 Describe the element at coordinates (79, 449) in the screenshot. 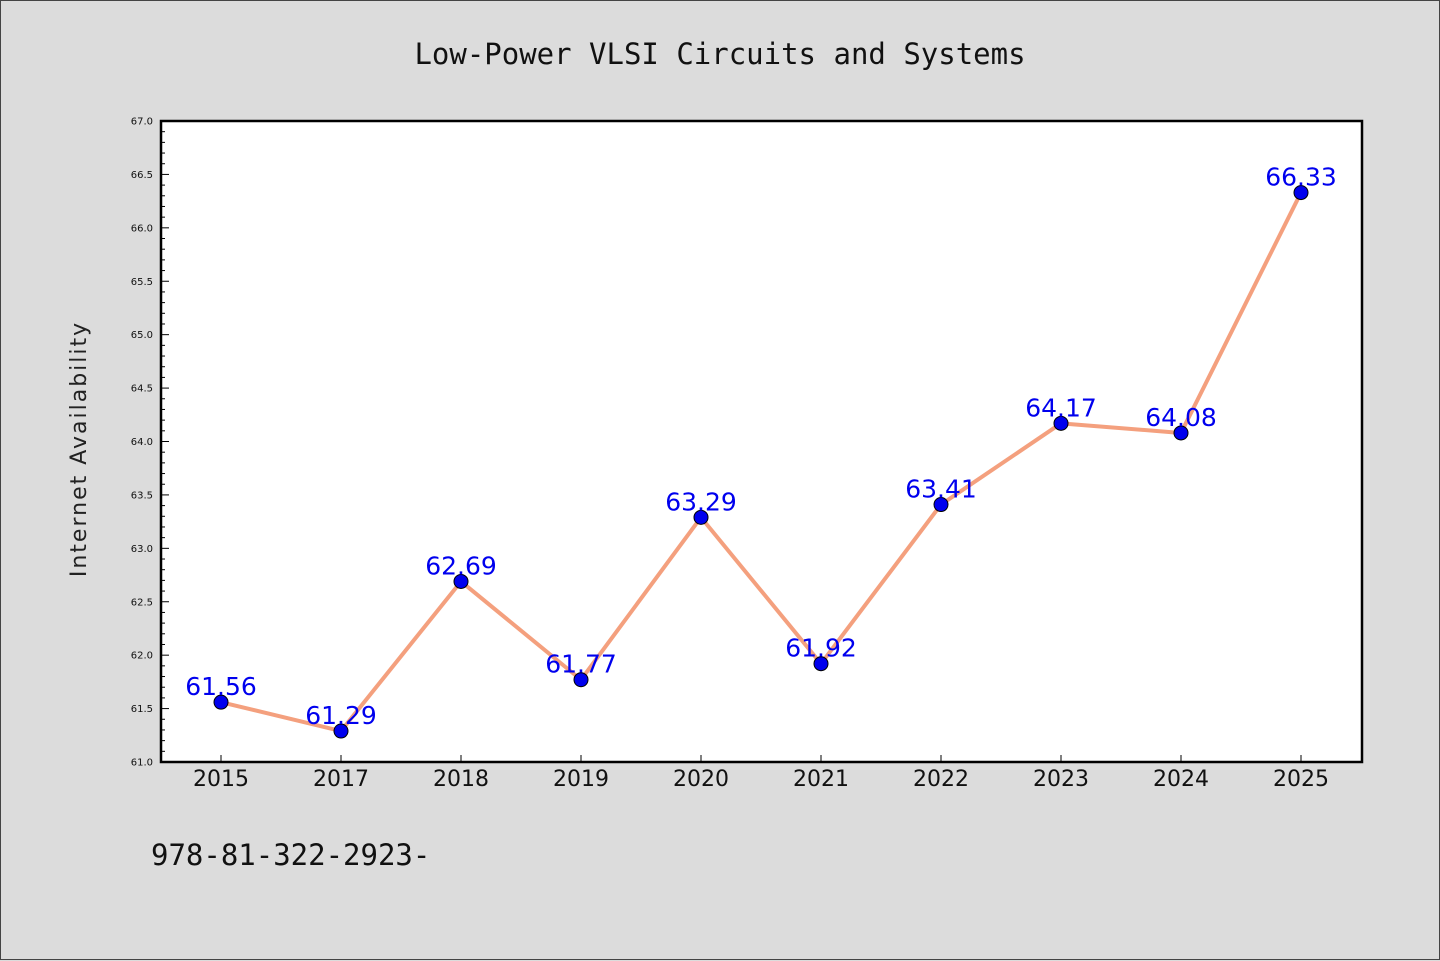

I see `y-axis-label: Internet Availability` at that location.